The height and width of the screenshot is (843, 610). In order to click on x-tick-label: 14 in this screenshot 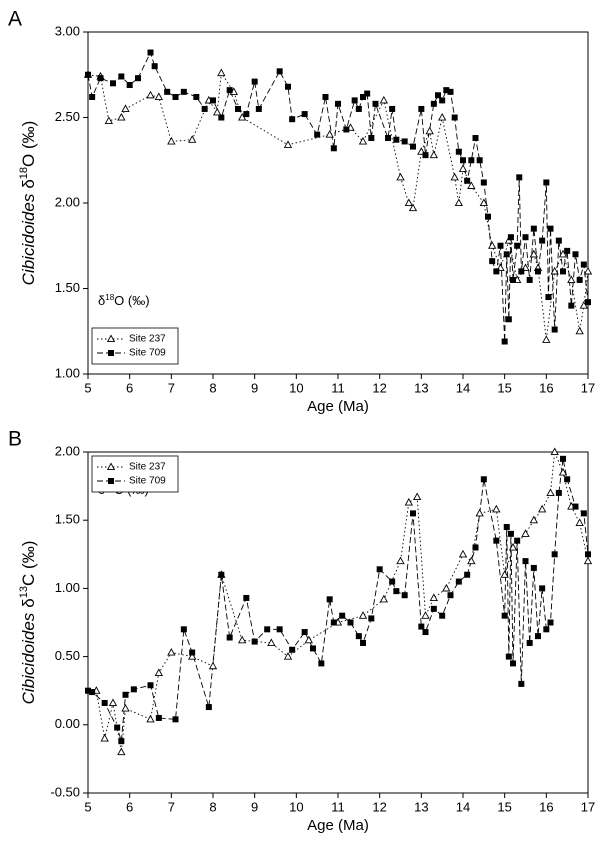, I will do `click(463, 387)`.